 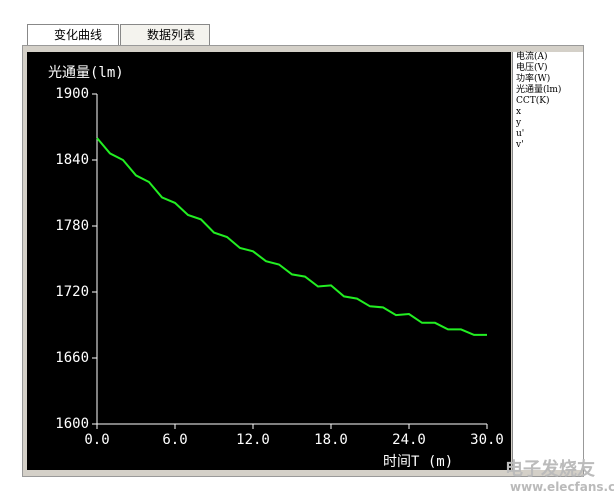 I want to click on x-tick-label: 18.0, so click(x=331, y=440).